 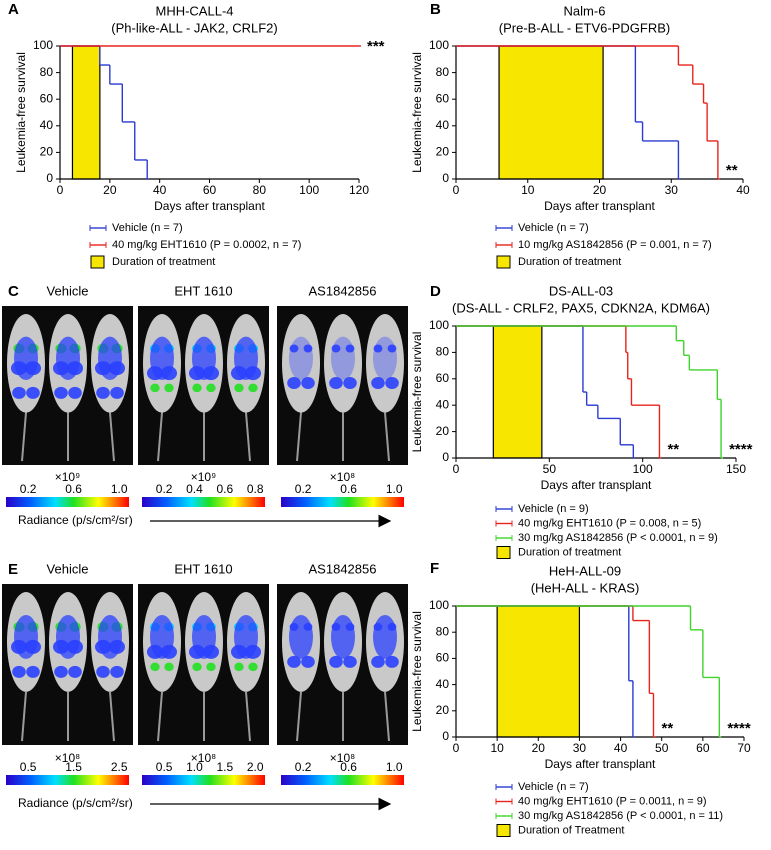 What do you see at coordinates (744, 748) in the screenshot?
I see `x-tick-label: 70` at bounding box center [744, 748].